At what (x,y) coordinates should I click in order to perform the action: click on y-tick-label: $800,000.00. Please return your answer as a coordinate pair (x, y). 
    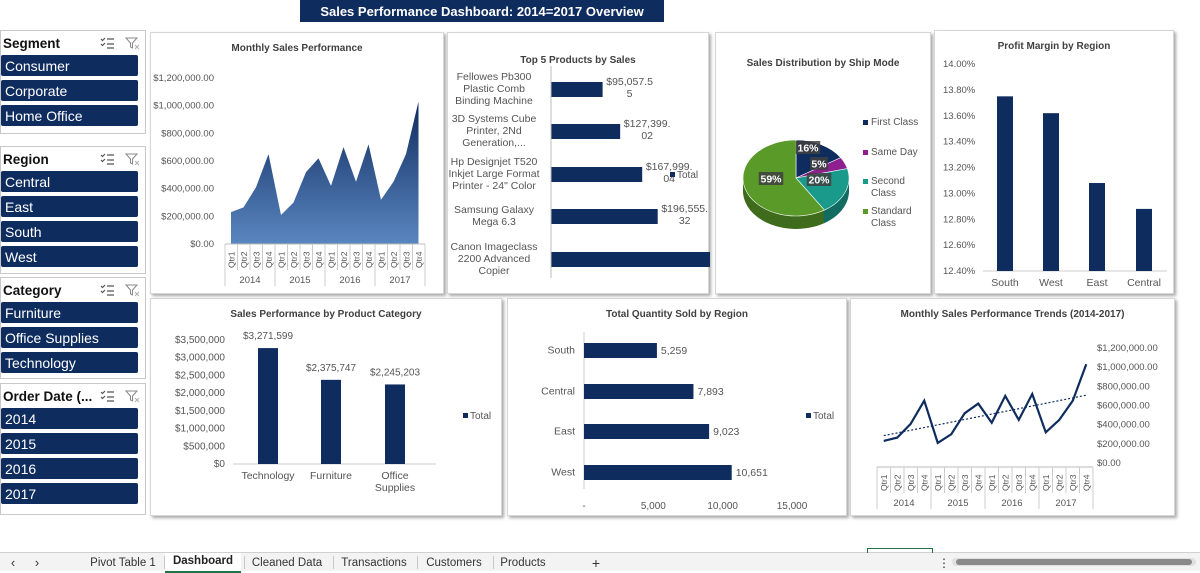
    Looking at the image, I should click on (187, 133).